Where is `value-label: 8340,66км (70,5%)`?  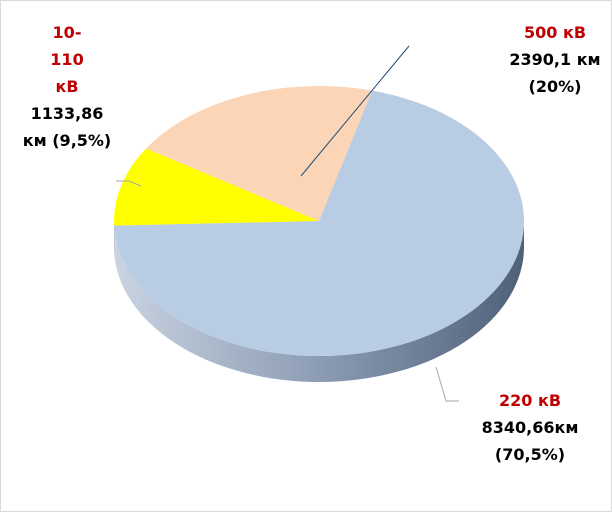
value-label: 8340,66км (70,5%) is located at coordinates (530, 441).